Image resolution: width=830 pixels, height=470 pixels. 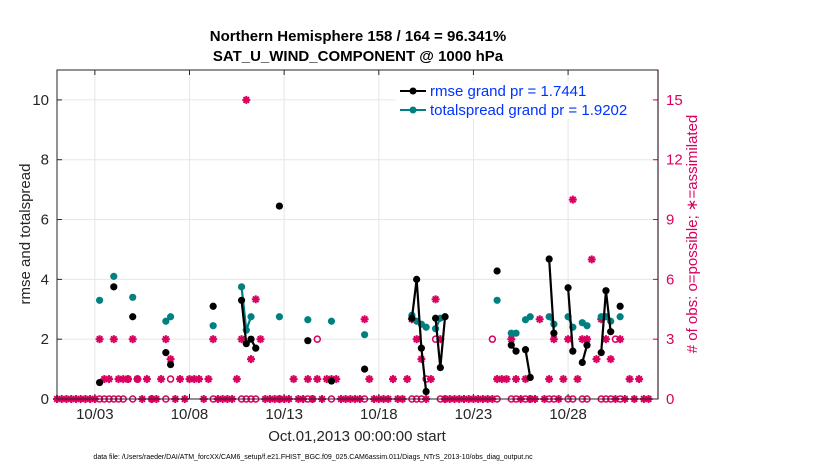 What do you see at coordinates (674, 250) in the screenshot?
I see `y-right-tick-labels: 0 3 6 9 12 15` at bounding box center [674, 250].